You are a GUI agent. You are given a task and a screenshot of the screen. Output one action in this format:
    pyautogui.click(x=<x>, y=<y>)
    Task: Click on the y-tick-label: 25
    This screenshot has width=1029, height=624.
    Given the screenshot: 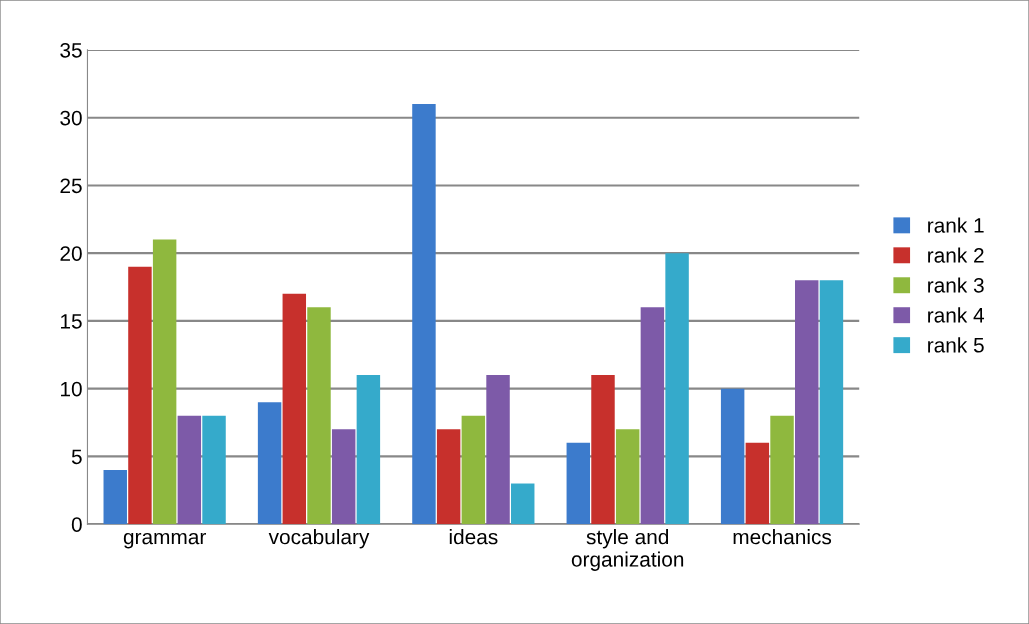 What is the action you would take?
    pyautogui.click(x=71, y=186)
    